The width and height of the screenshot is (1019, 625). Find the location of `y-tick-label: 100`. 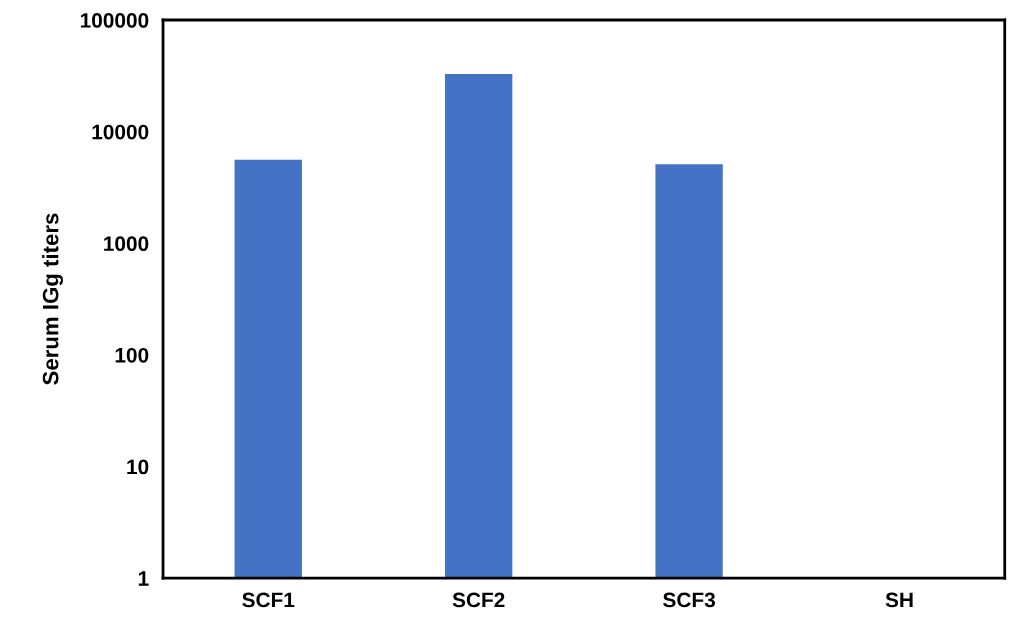

y-tick-label: 100 is located at coordinates (132, 355).